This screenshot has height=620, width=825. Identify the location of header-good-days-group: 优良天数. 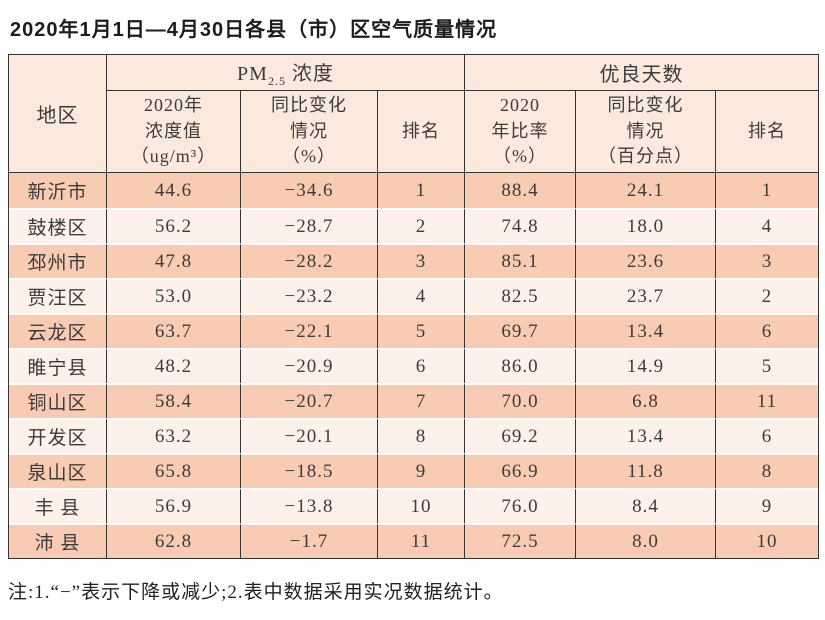
(642, 73).